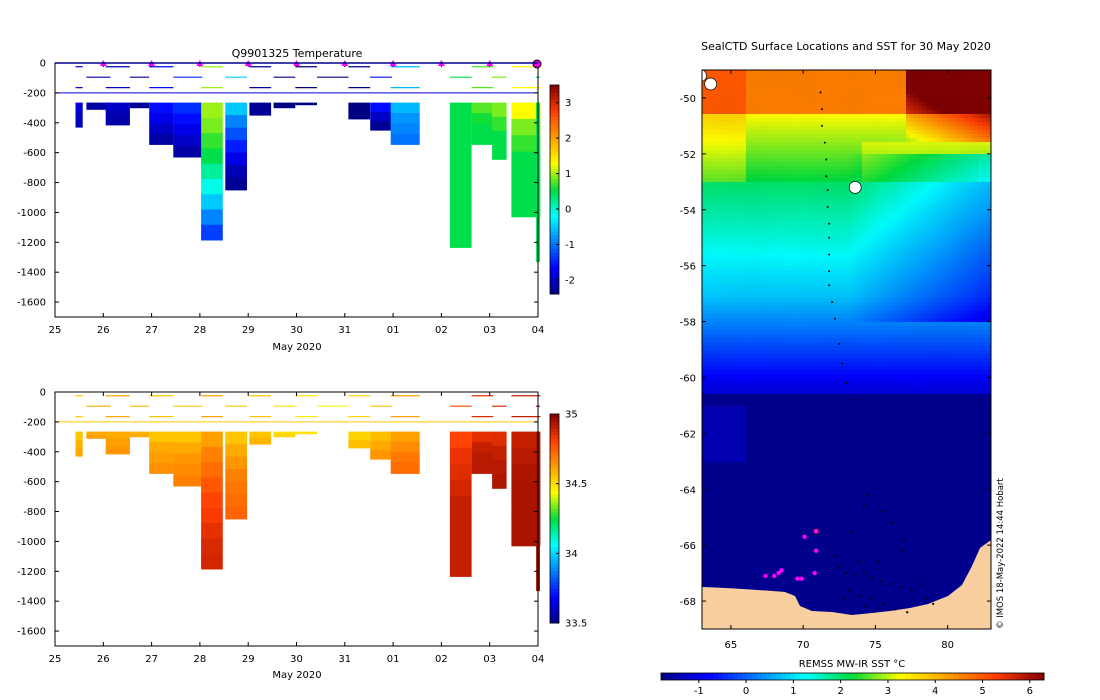 The width and height of the screenshot is (1100, 700). What do you see at coordinates (103, 659) in the screenshot?
I see `x-tick-label: 26` at bounding box center [103, 659].